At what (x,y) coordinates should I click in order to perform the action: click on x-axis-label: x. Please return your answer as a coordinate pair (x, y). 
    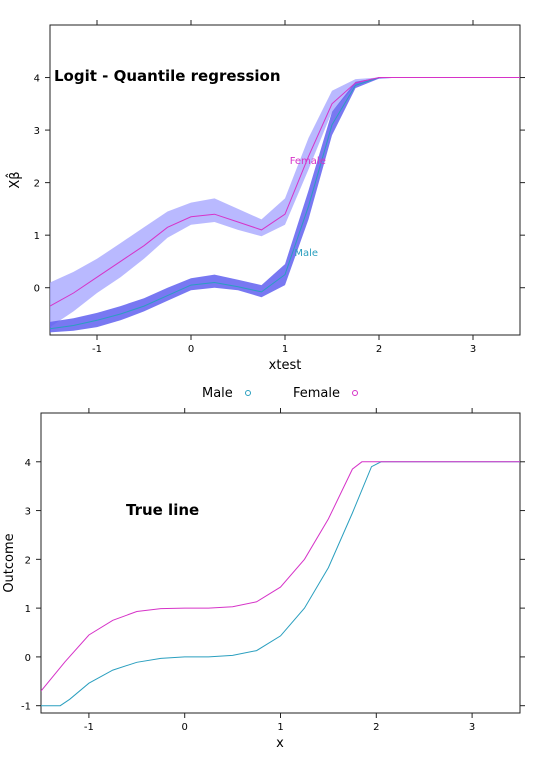
    Looking at the image, I should click on (280, 743).